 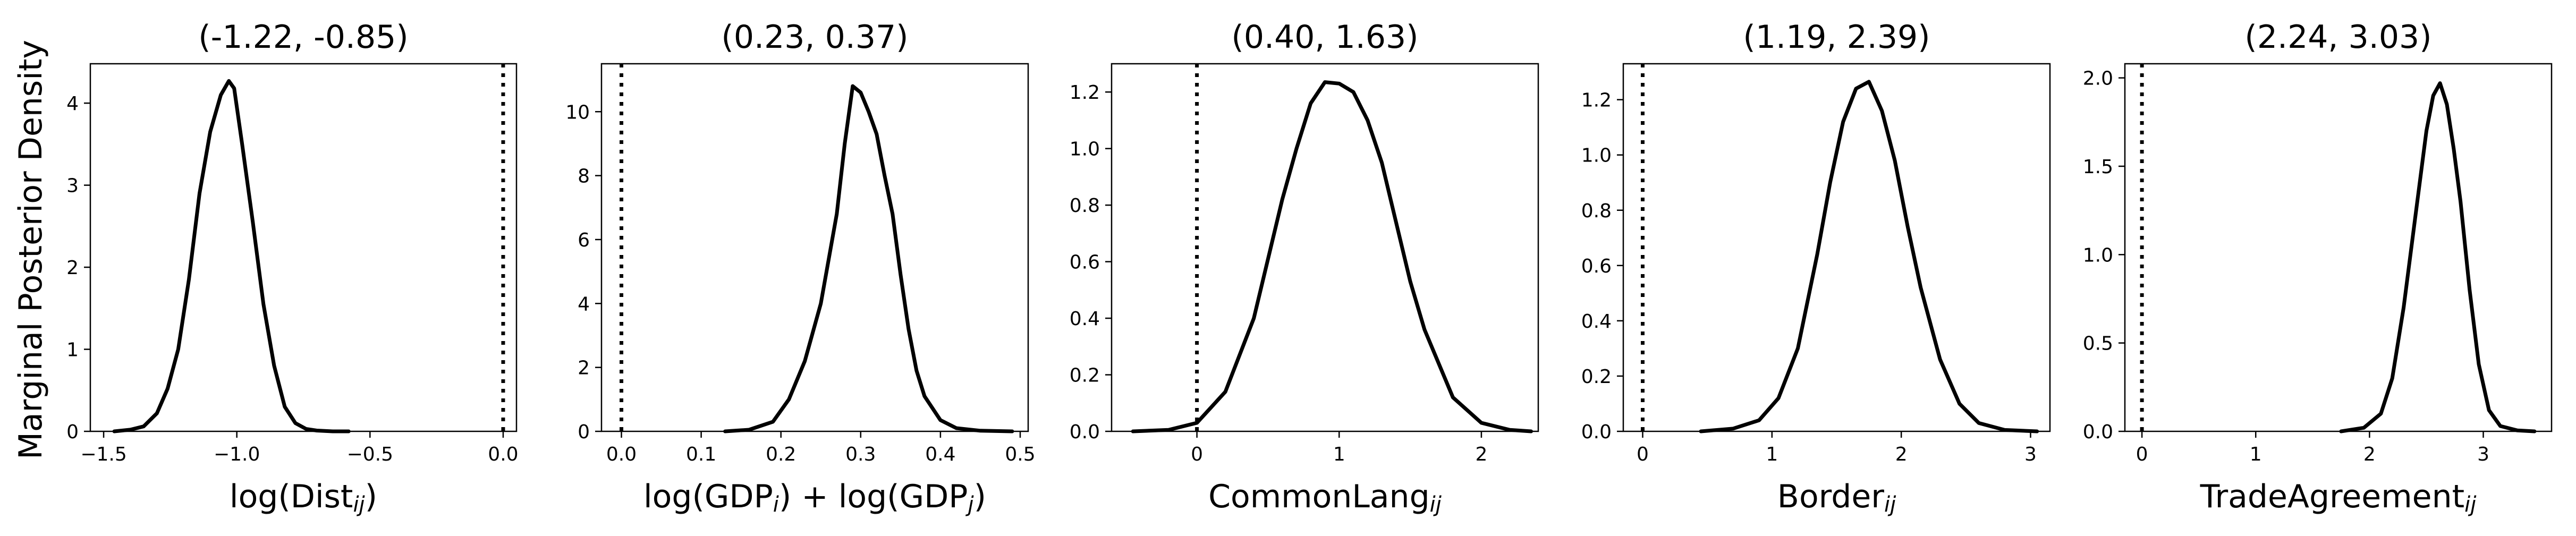 What do you see at coordinates (1319, 496) in the screenshot?
I see `x-axis-label-text: CommonLang` at bounding box center [1319, 496].